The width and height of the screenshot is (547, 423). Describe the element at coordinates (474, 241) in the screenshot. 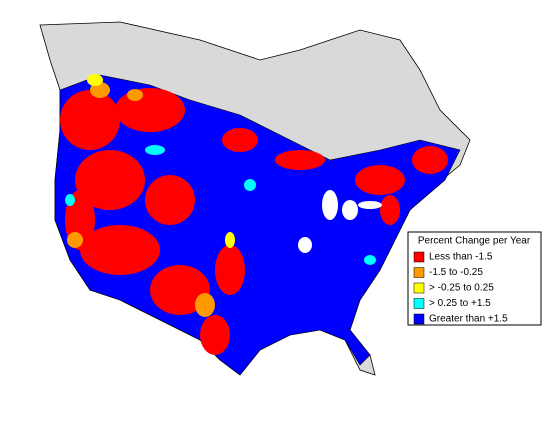

I see `legend-title: Percent Change per Year` at that location.